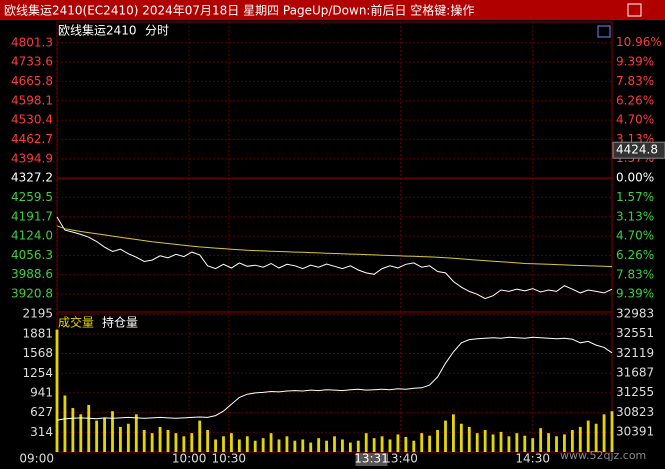  I want to click on y2-tick-label: 32119, so click(635, 353).